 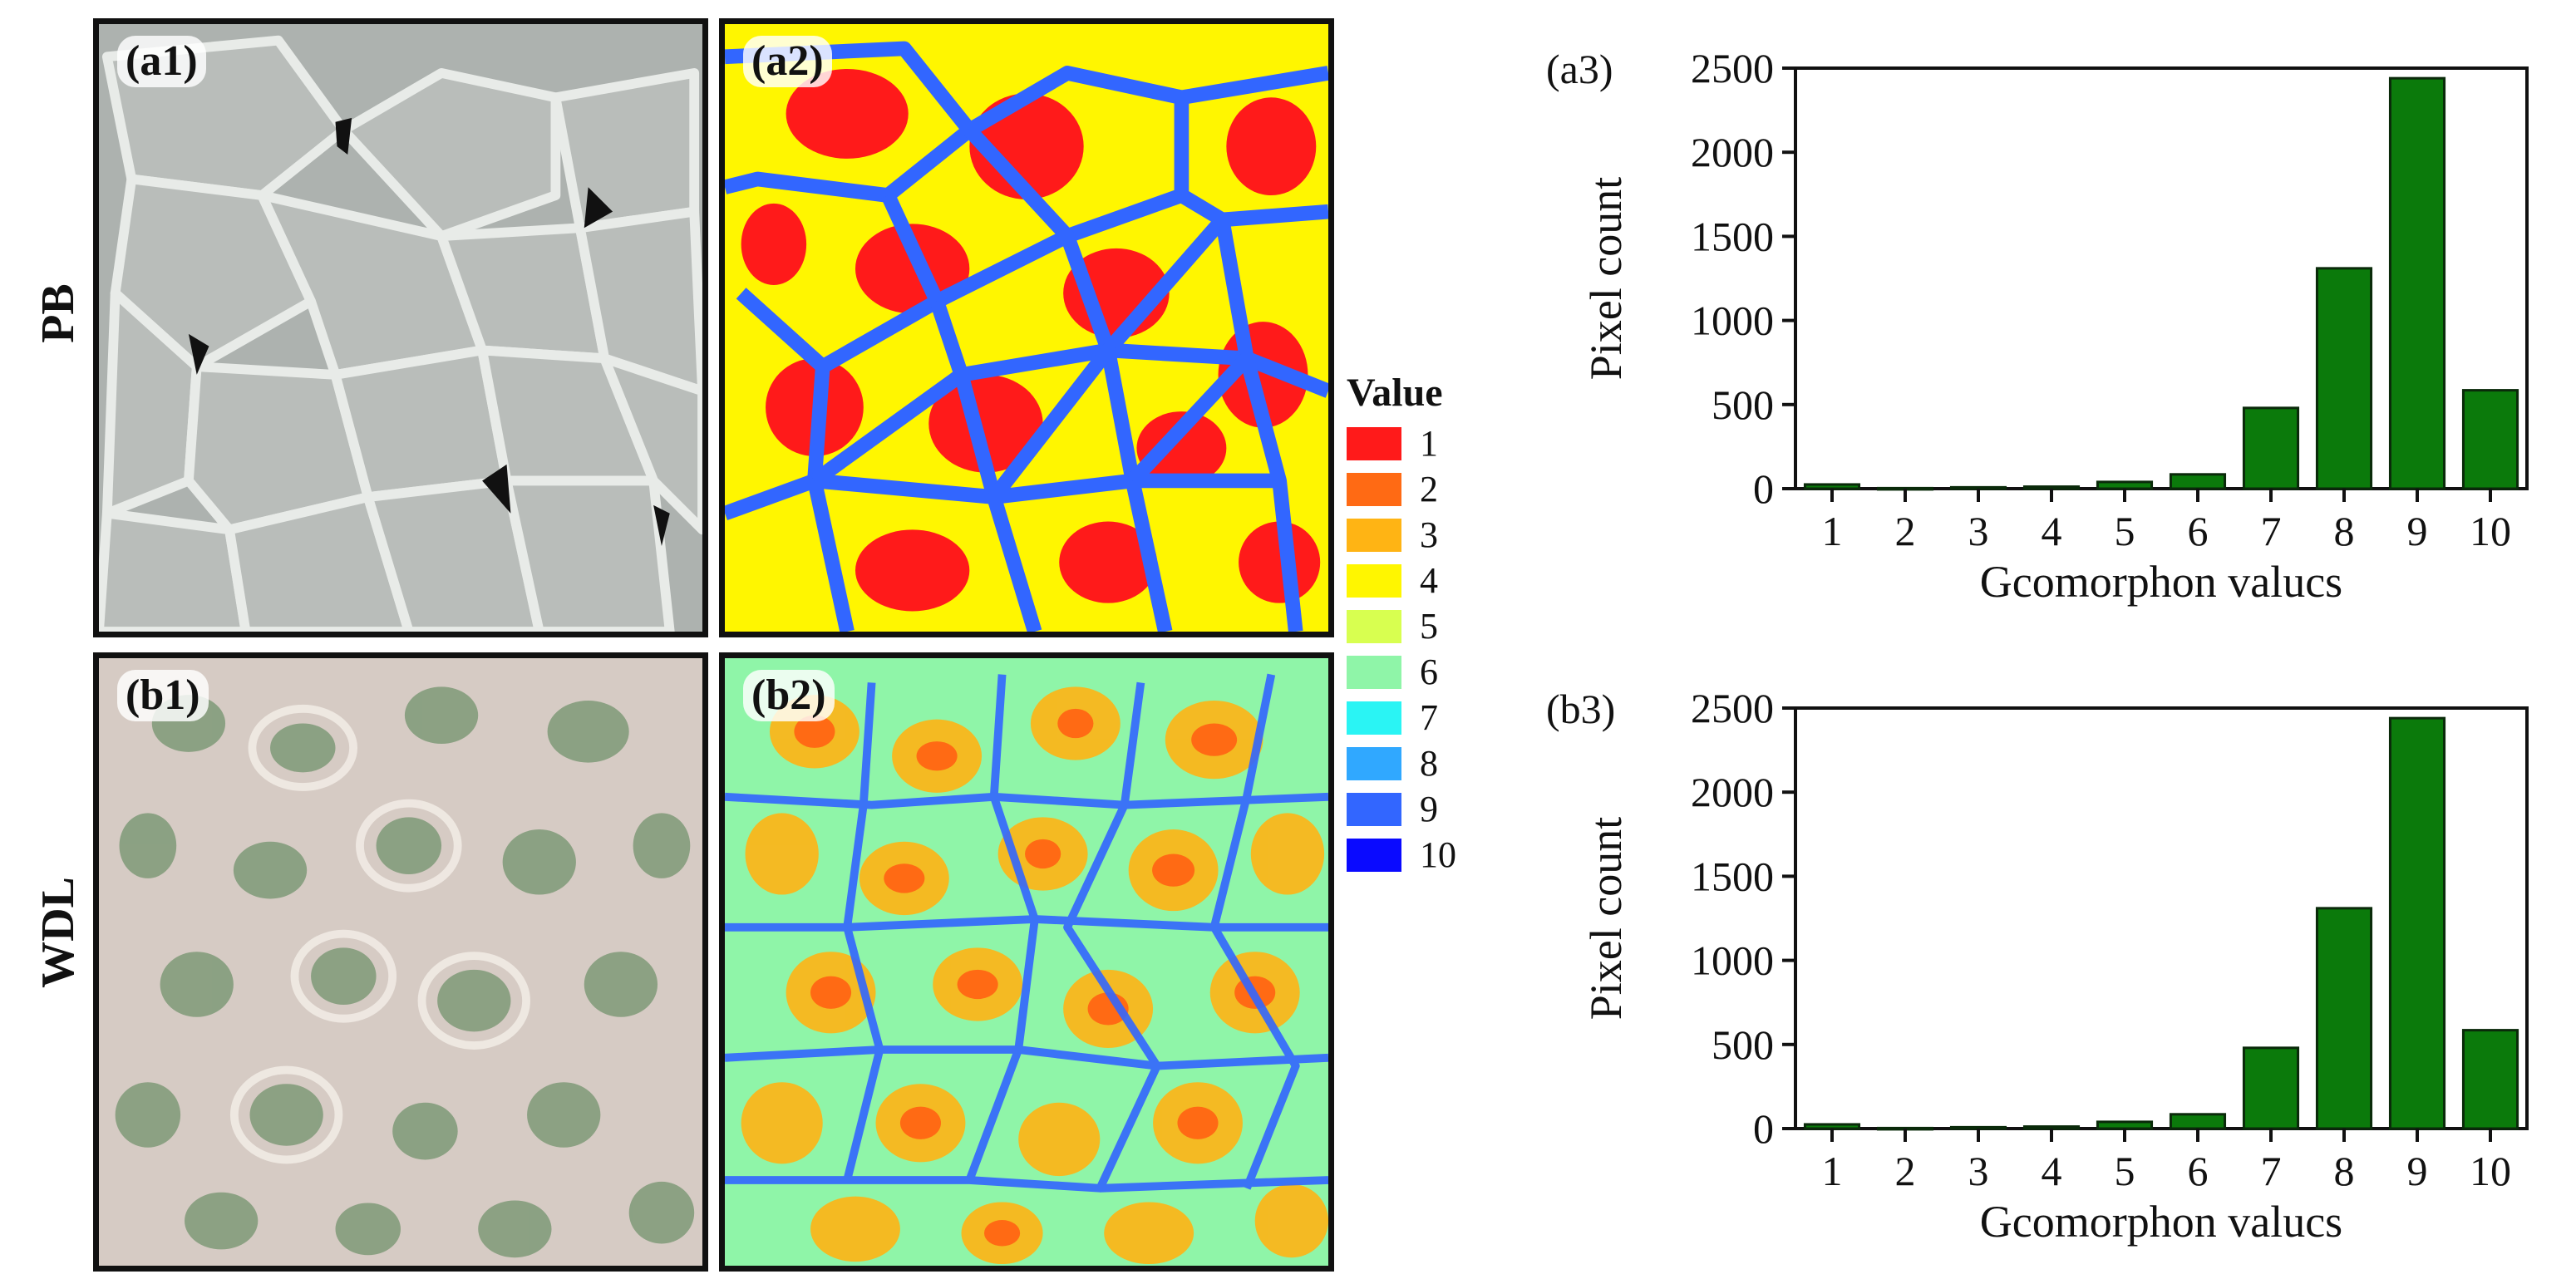 What do you see at coordinates (2344, 531) in the screenshot?
I see `chart-a3-xtick-label: 8` at bounding box center [2344, 531].